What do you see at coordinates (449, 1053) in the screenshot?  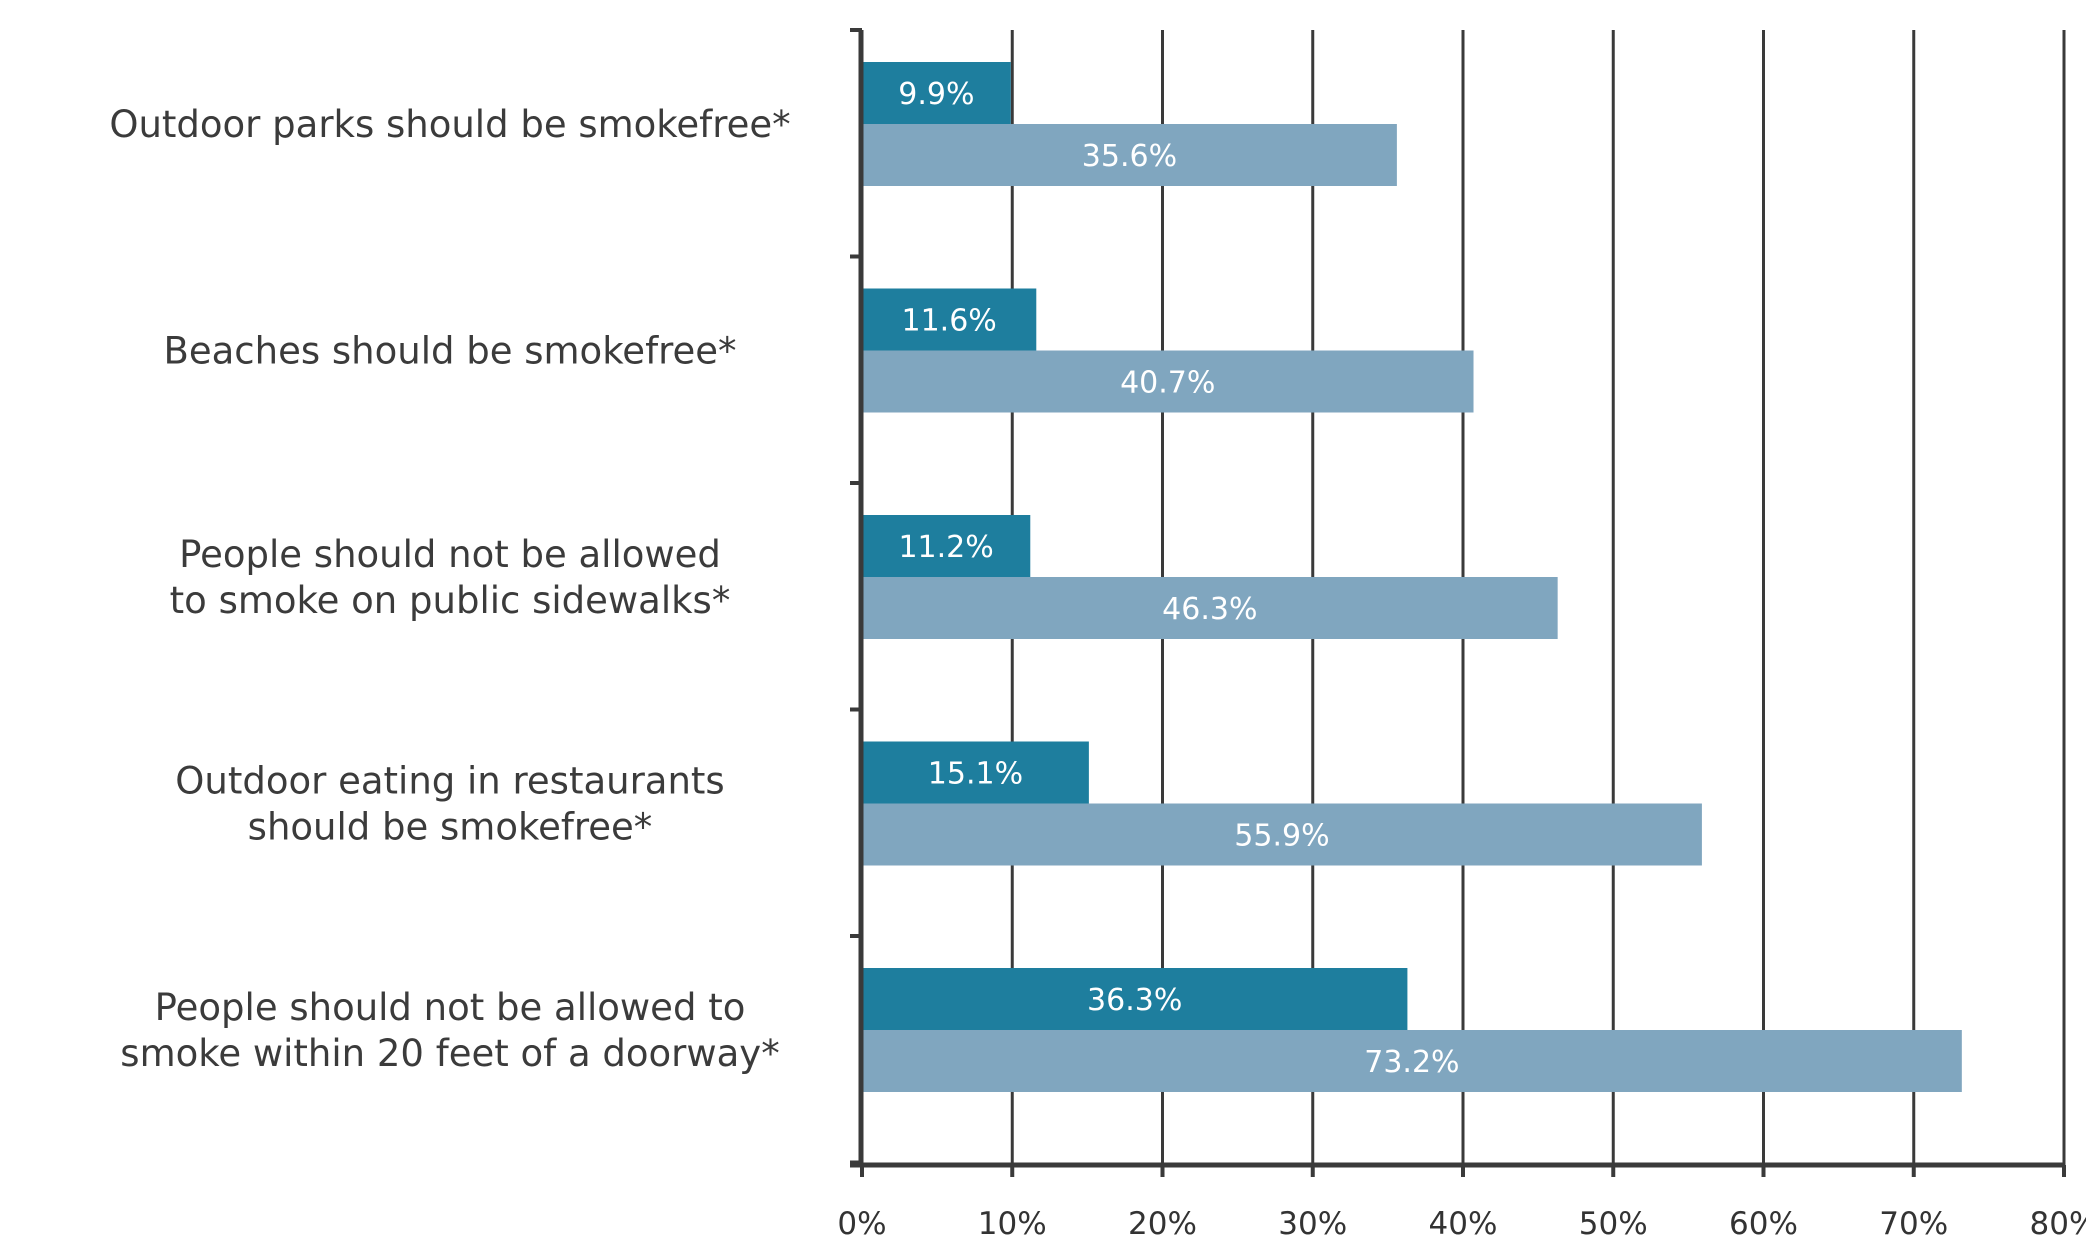 I see `category-label: smoke within 20 feet of a doorway*` at bounding box center [449, 1053].